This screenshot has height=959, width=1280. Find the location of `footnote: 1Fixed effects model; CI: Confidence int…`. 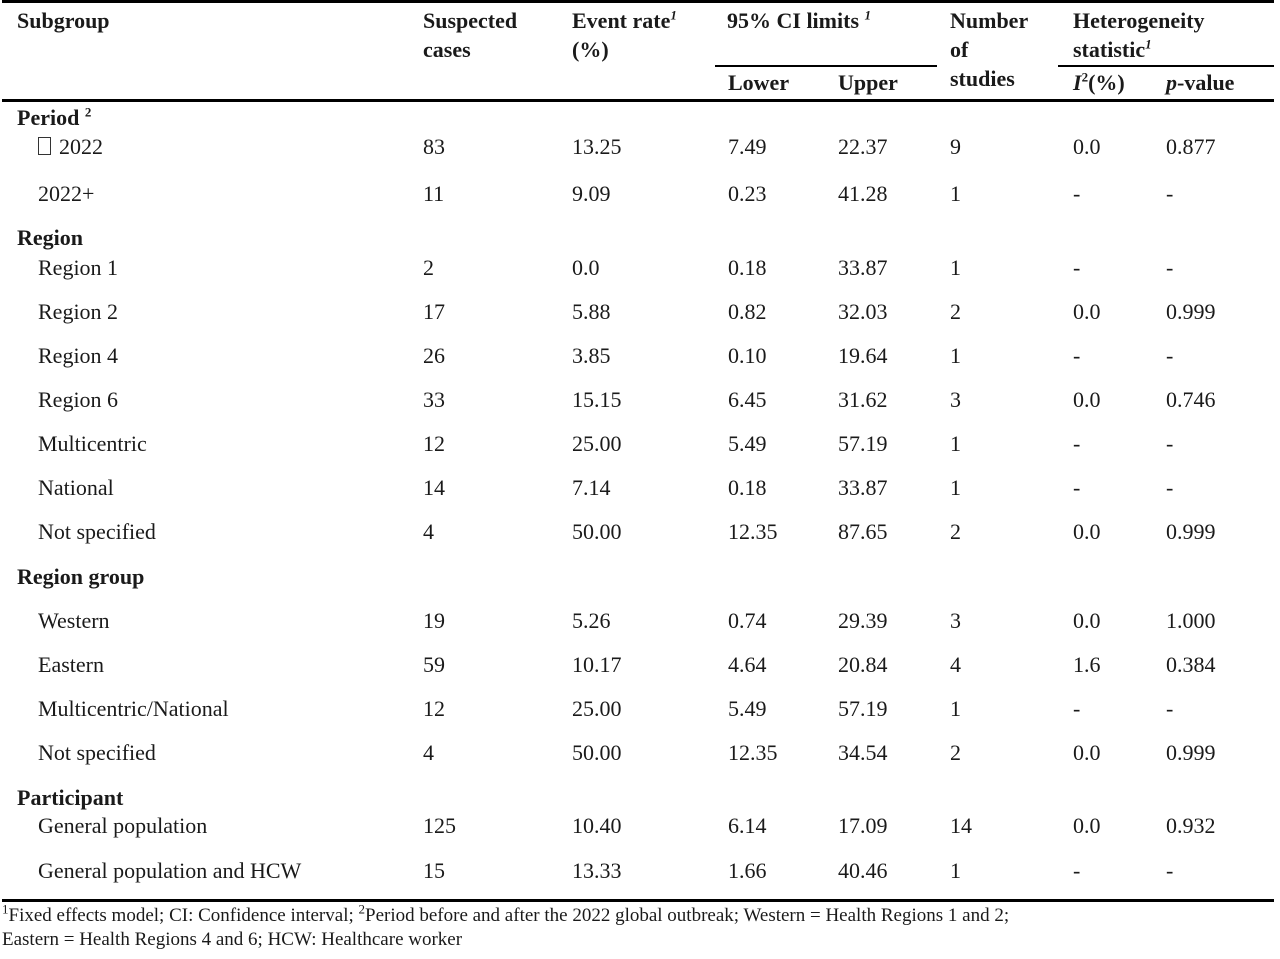

footnote: 1Fixed effects model; CI: Confidence int… is located at coordinates (638, 926).